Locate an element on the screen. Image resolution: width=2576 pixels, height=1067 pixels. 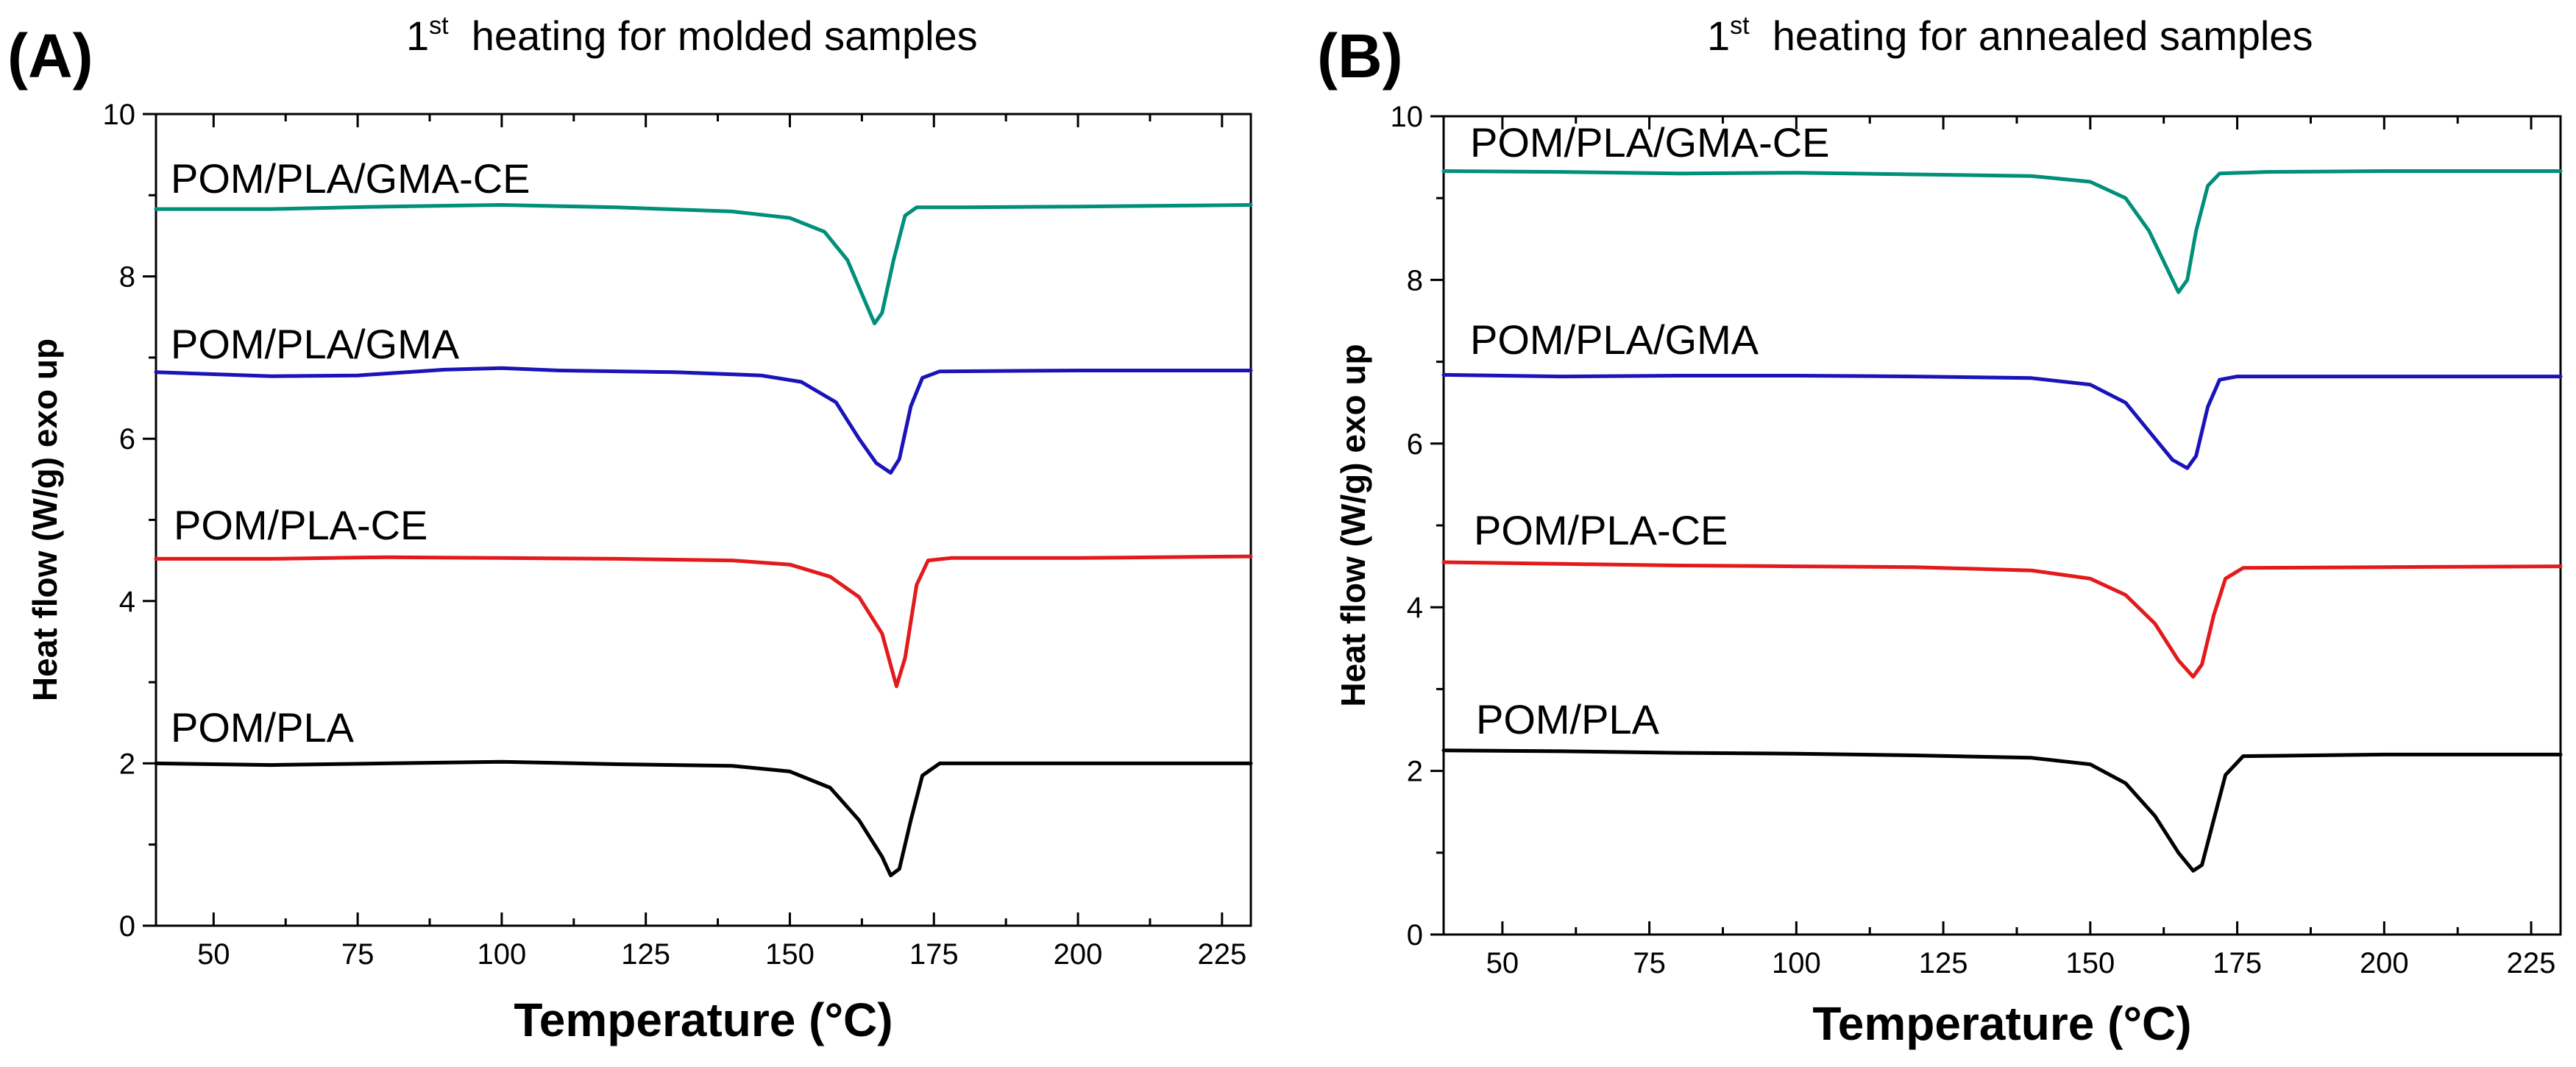
panel-label: (B) is located at coordinates (1360, 56).